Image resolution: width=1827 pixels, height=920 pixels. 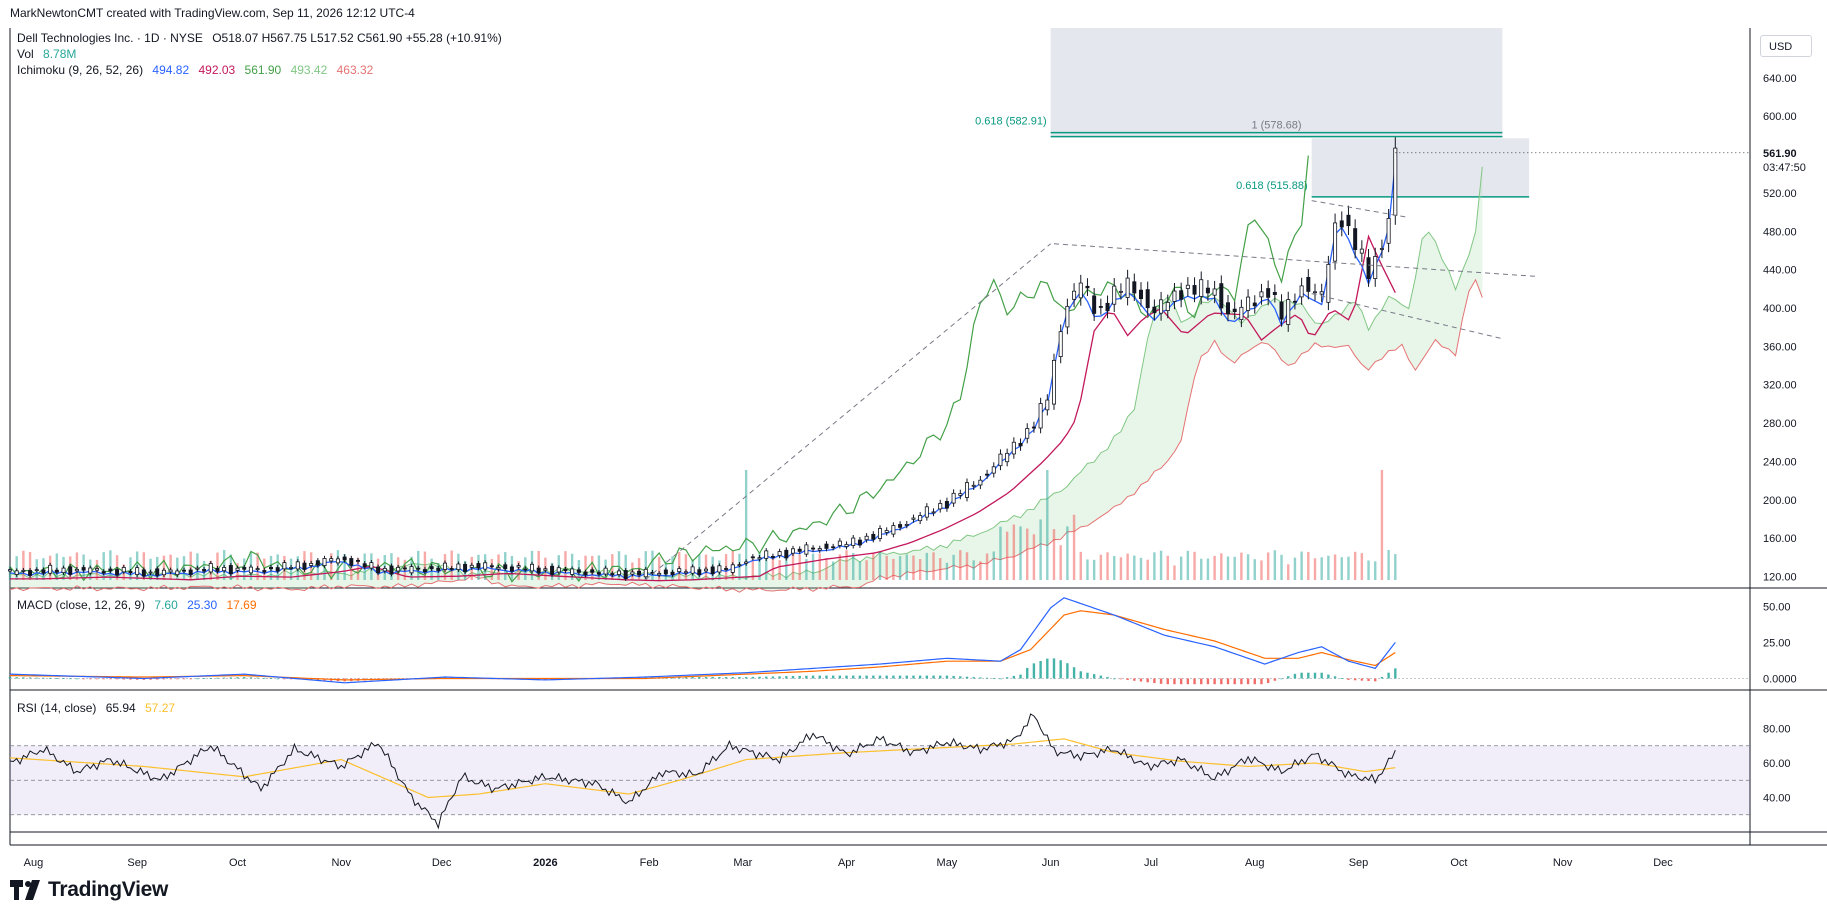 I want to click on legend-macd: MACD (close, 12, 26, 9) 7.60 25.30 17.69, so click(x=140, y=605).